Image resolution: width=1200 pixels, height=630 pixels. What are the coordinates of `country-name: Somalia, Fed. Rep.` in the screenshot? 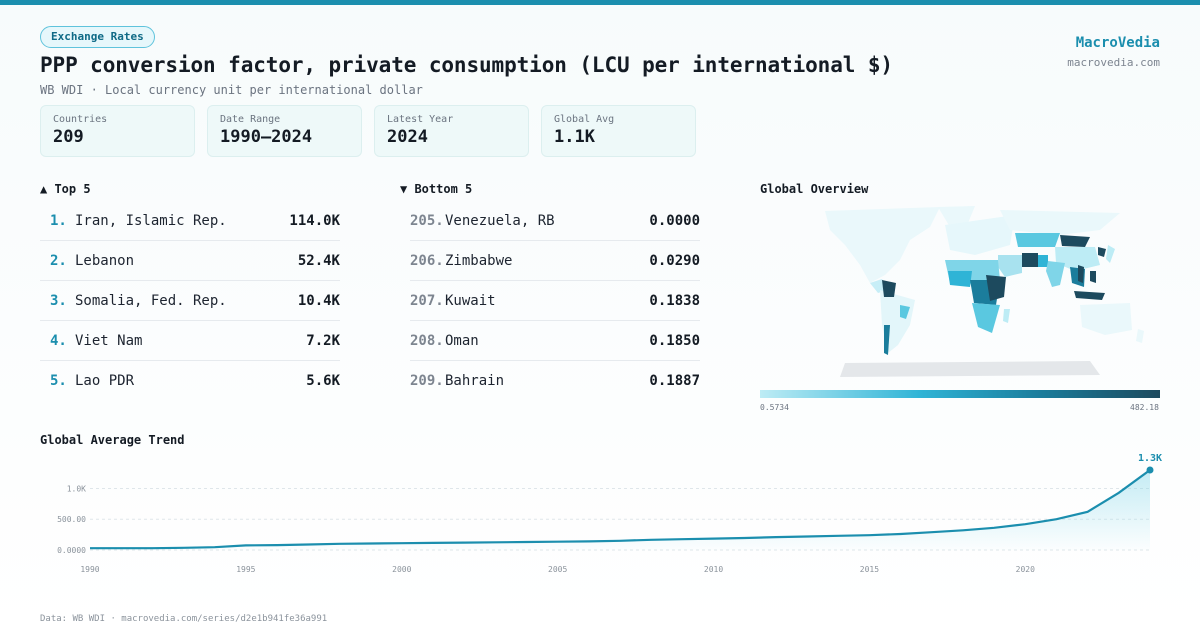 It's located at (151, 300).